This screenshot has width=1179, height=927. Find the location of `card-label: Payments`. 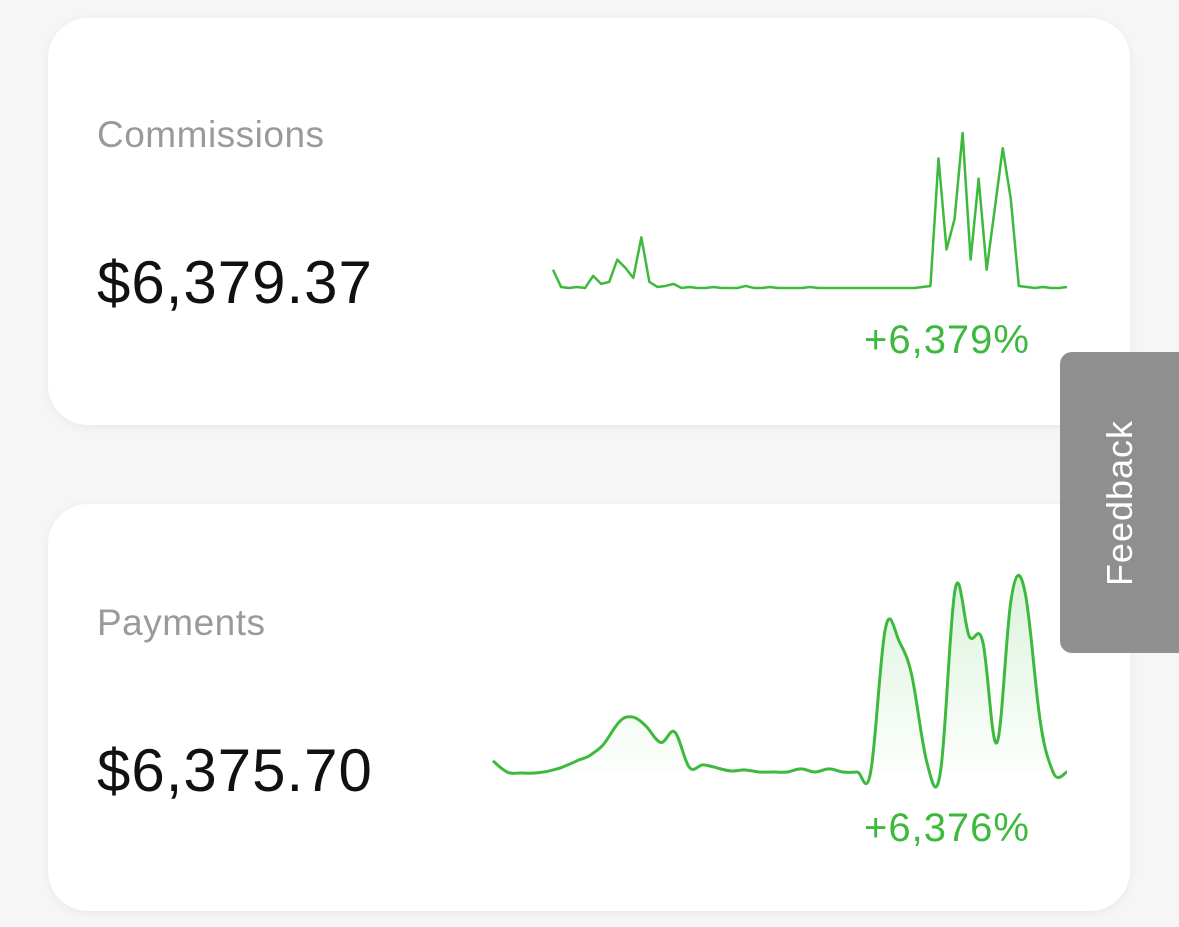

card-label: Payments is located at coordinates (181, 622).